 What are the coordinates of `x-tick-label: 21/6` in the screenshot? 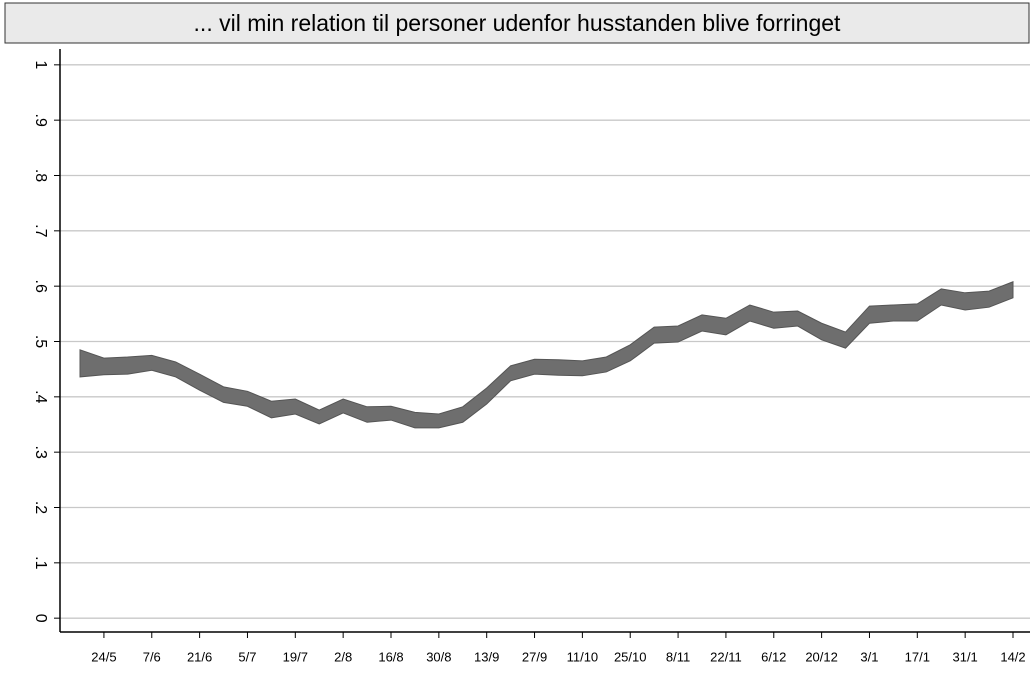 It's located at (199, 656).